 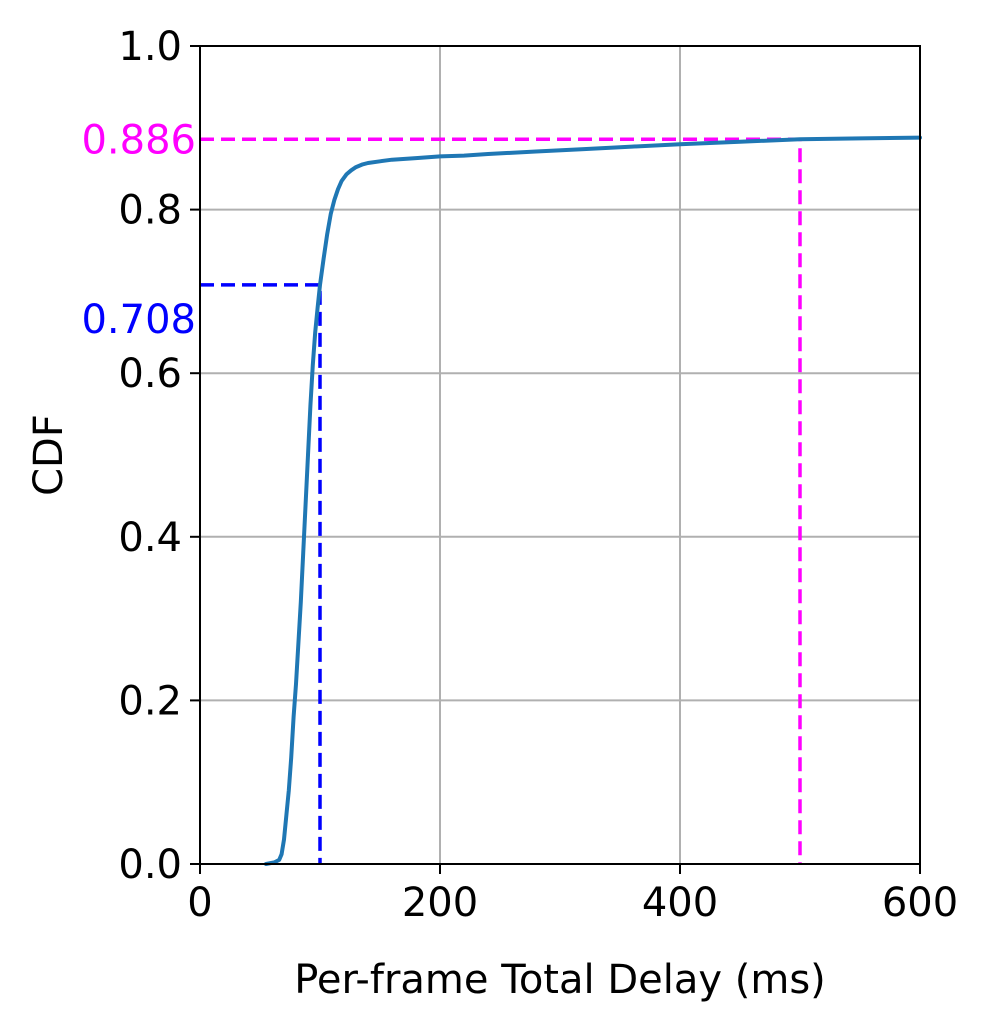 What do you see at coordinates (150, 865) in the screenshot?
I see `y-tick-label: 0.0` at bounding box center [150, 865].